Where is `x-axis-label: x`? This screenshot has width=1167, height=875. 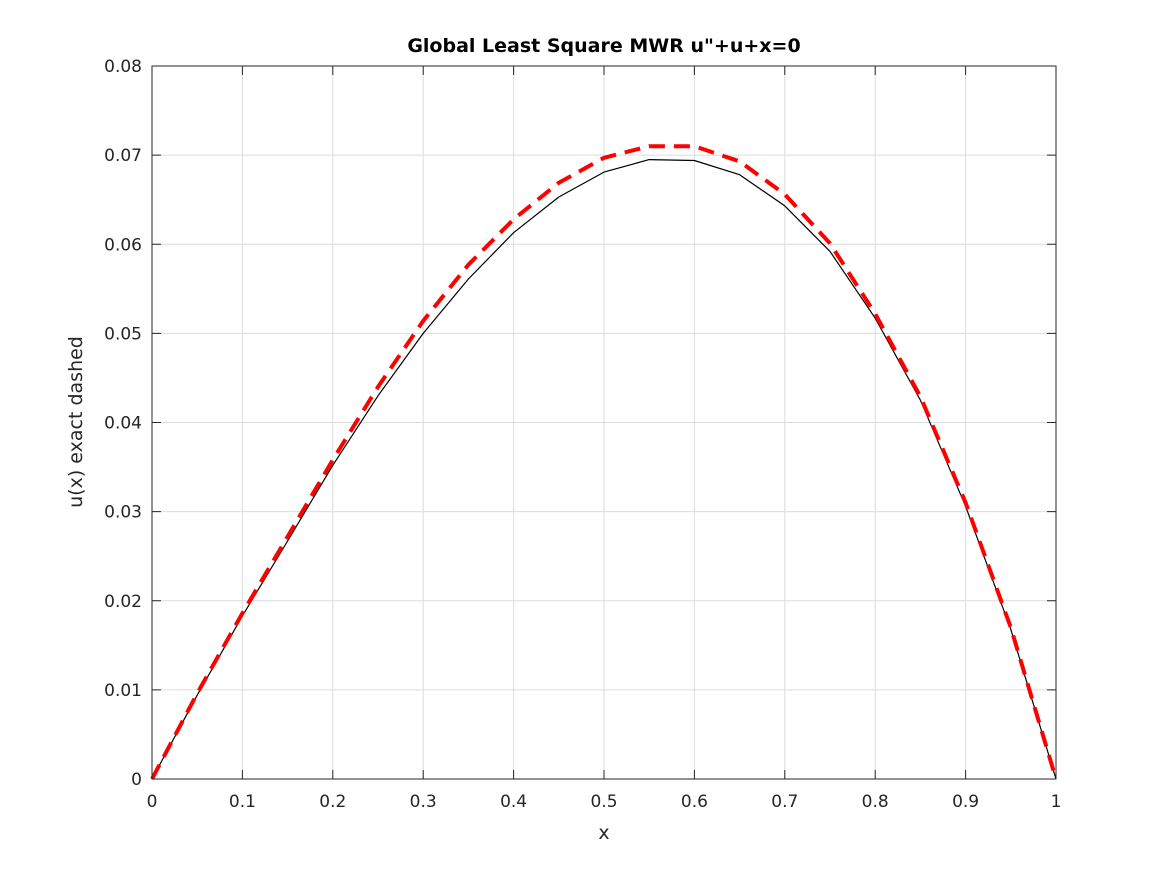 x-axis-label: x is located at coordinates (603, 833).